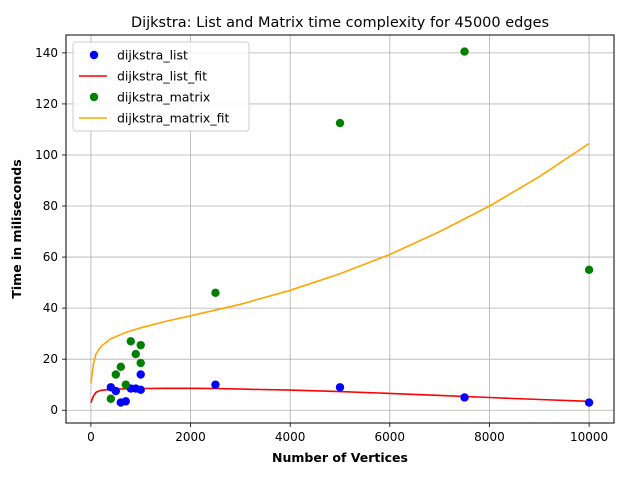 This screenshot has width=640, height=480. What do you see at coordinates (390, 437) in the screenshot?
I see `x-tick-label: 6000` at bounding box center [390, 437].